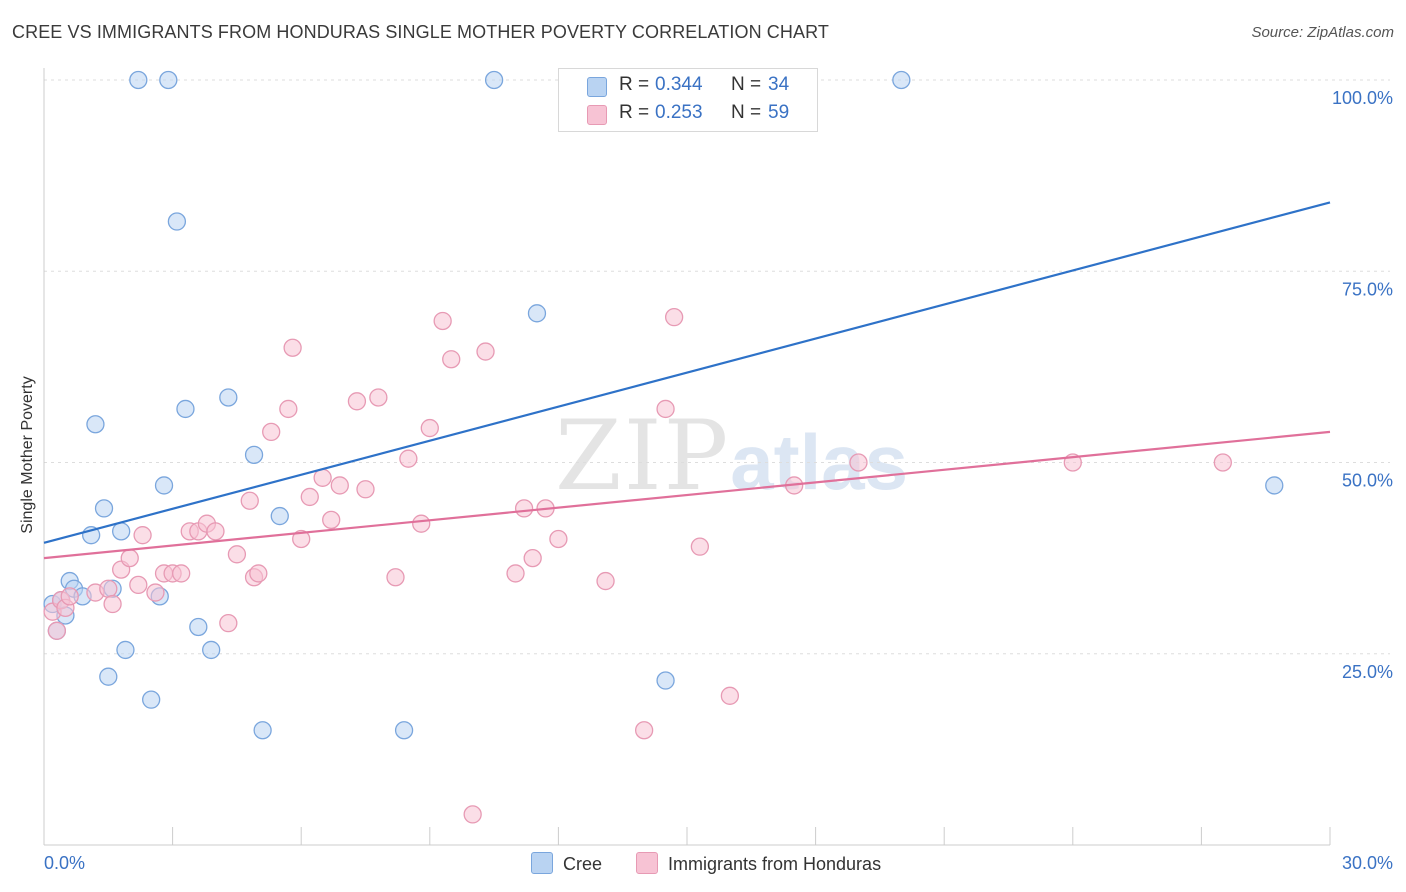  What do you see at coordinates (775, 864) in the screenshot?
I see `legend-label-honduras: Immigrants from Honduras` at bounding box center [775, 864].